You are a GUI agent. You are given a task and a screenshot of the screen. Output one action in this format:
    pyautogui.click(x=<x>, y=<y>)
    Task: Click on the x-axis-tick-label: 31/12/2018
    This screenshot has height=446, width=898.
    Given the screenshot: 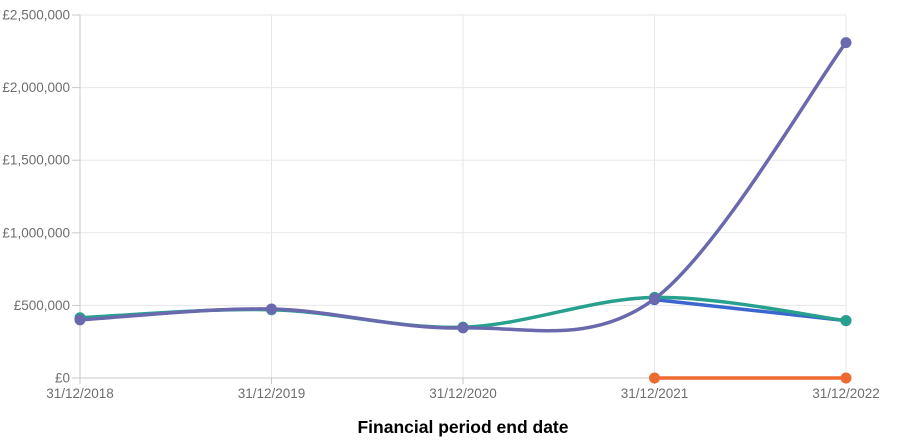 What is the action you would take?
    pyautogui.click(x=80, y=393)
    